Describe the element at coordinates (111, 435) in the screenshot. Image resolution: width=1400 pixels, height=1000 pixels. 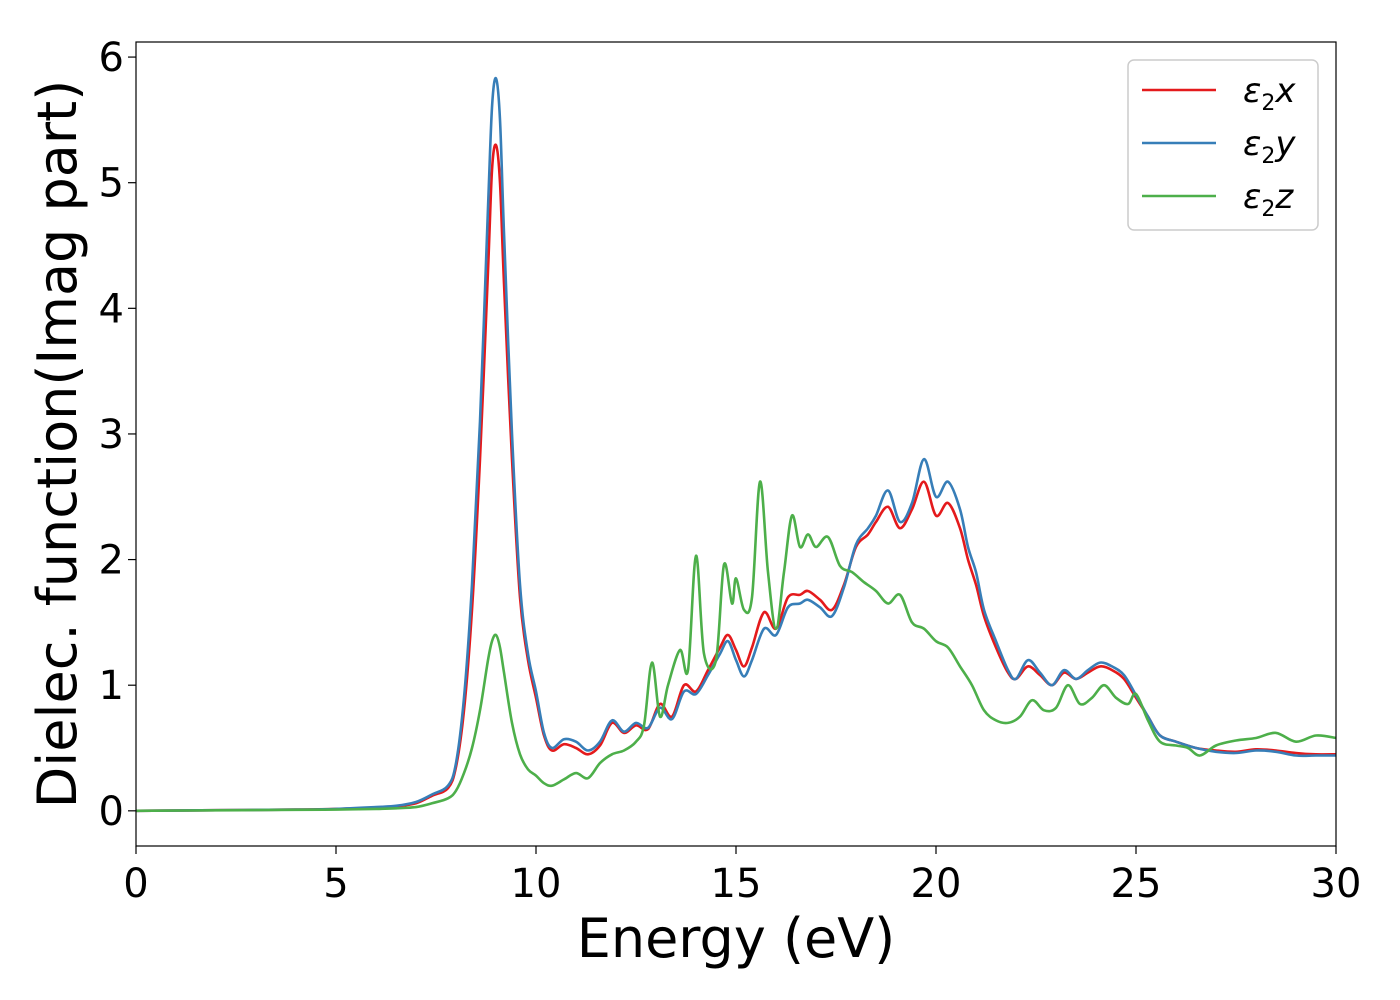
I see `y-tick-label: 3` at that location.